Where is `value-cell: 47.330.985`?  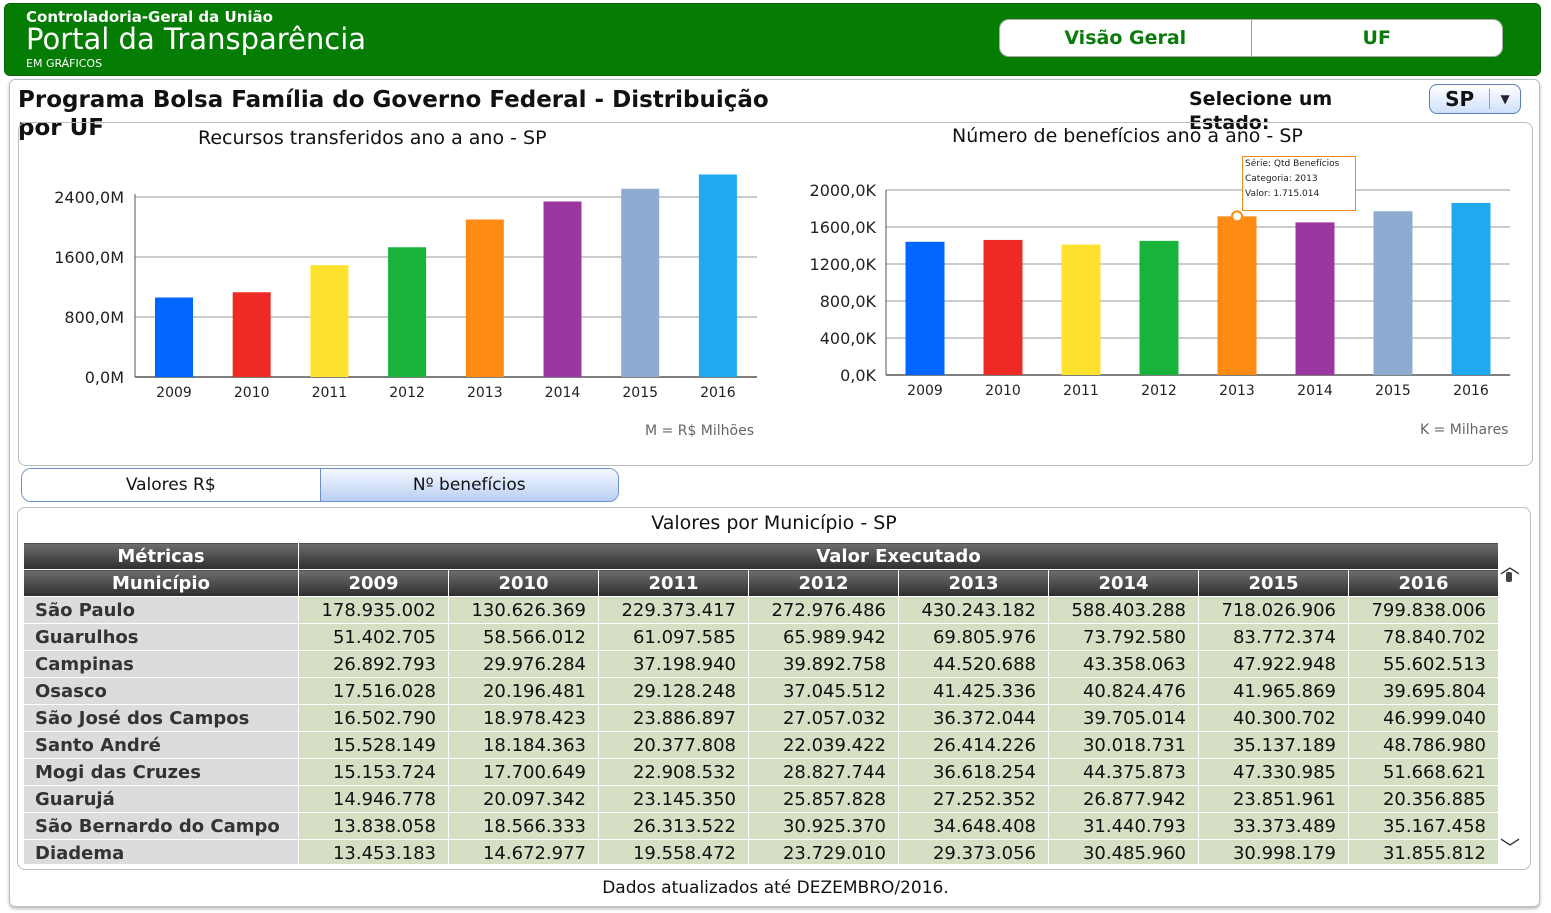
value-cell: 47.330.985 is located at coordinates (1273, 772).